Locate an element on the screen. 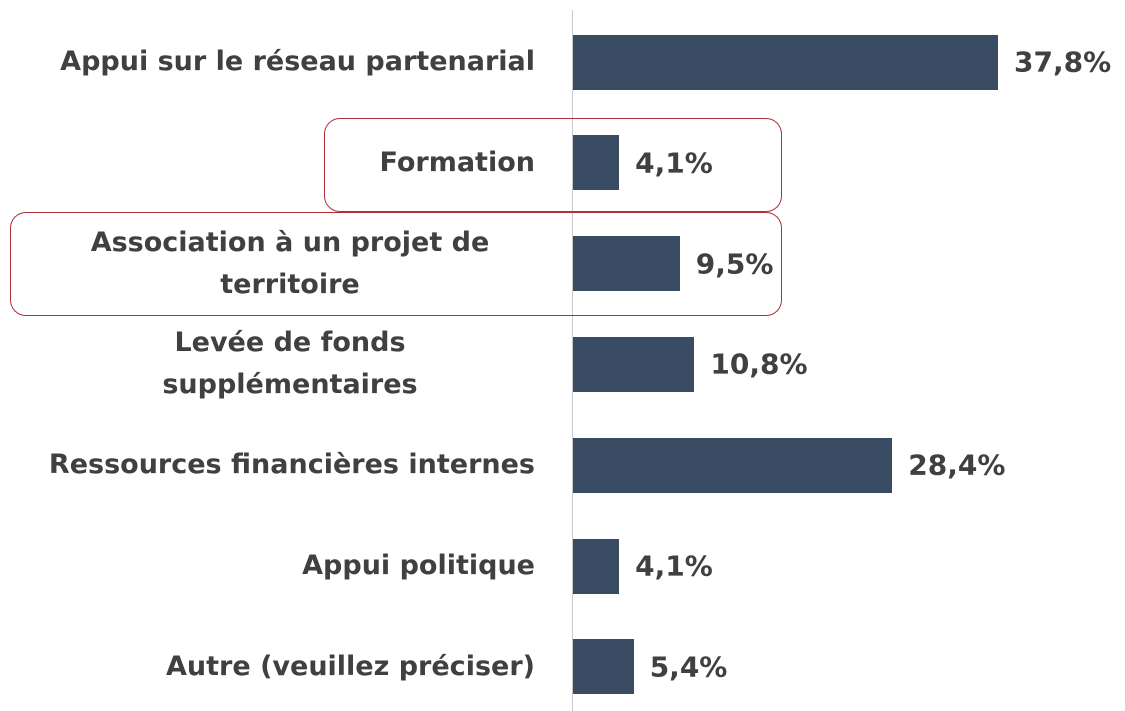 This screenshot has width=1125, height=711. value-label: 37,8% is located at coordinates (1063, 62).